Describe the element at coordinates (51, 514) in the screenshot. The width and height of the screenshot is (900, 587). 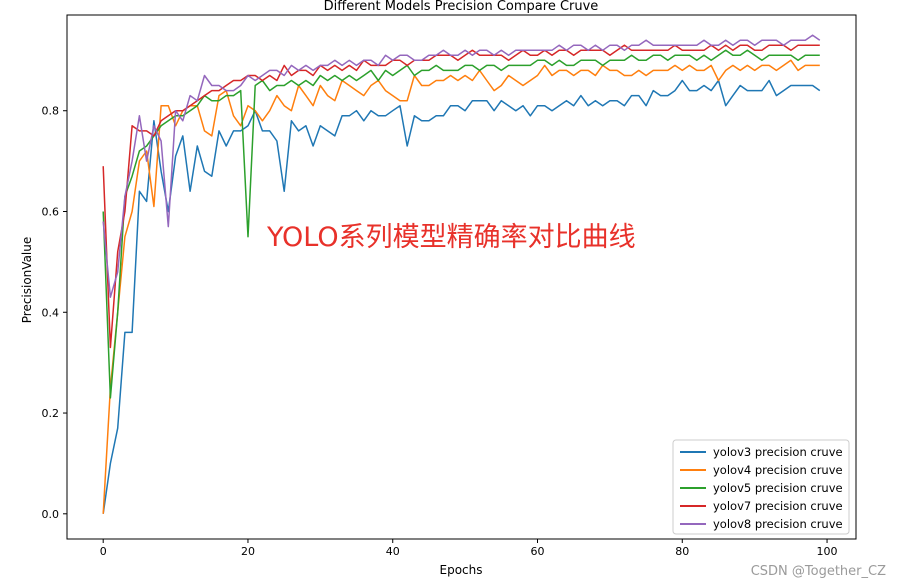
I see `y-tick-label: 0.0` at that location.